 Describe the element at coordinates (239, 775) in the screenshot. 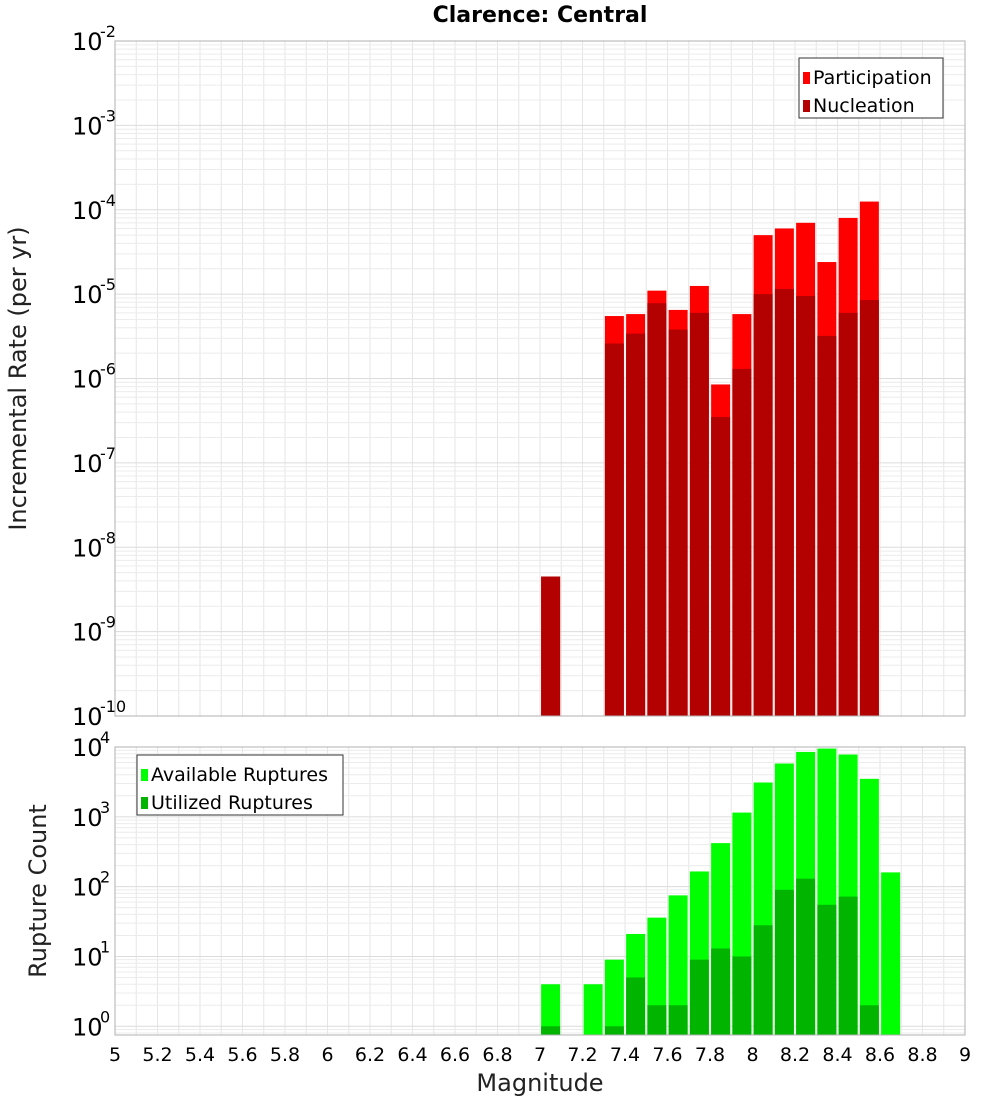

I see `legend-label: Available Ruptures` at that location.